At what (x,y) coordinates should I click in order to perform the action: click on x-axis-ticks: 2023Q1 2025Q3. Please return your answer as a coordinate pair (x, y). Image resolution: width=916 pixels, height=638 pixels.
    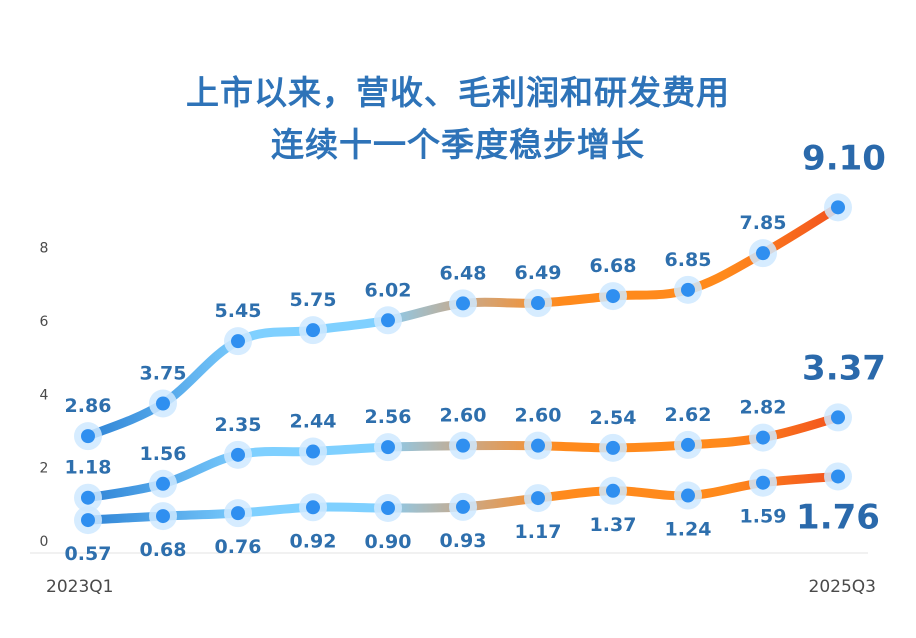
    Looking at the image, I should click on (461, 587).